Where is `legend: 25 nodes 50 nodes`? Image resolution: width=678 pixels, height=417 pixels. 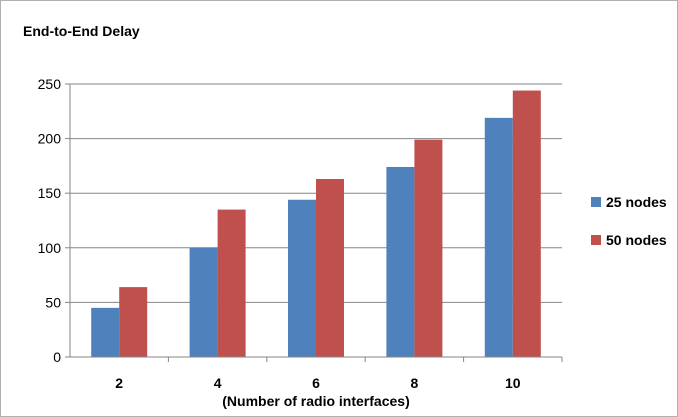 legend: 25 nodes 50 nodes is located at coordinates (629, 221).